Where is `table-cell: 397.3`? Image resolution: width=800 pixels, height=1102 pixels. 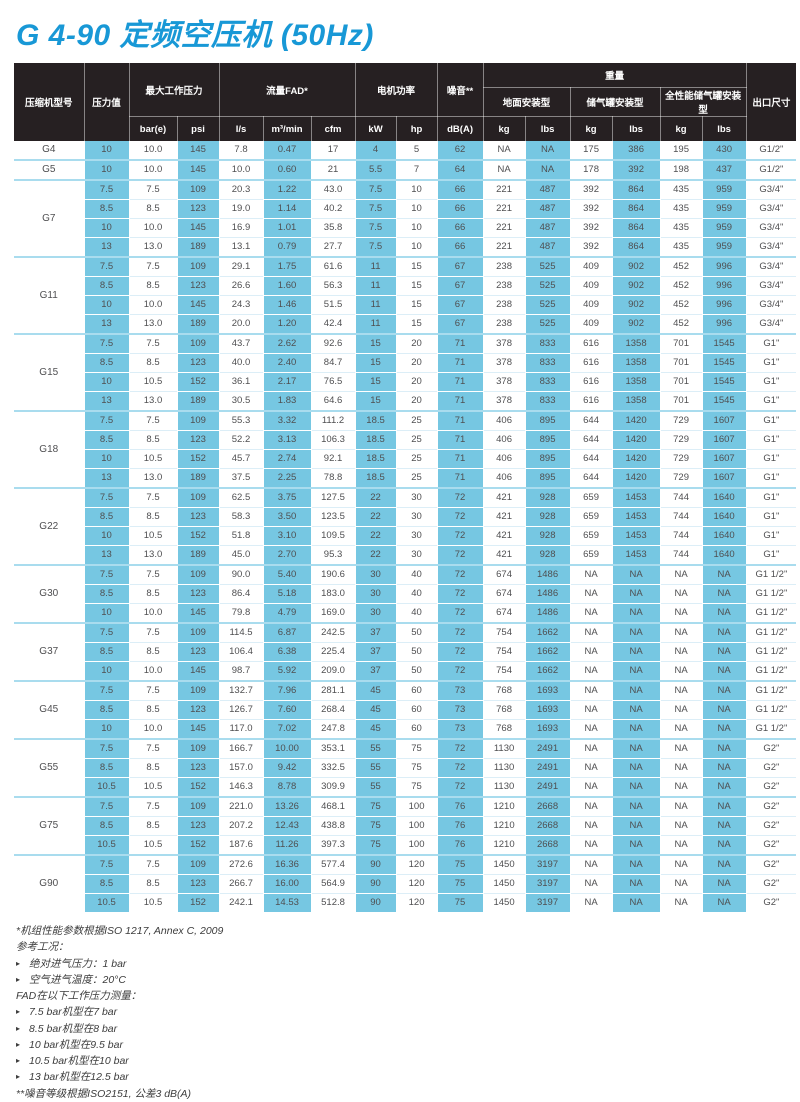 table-cell: 397.3 is located at coordinates (333, 845).